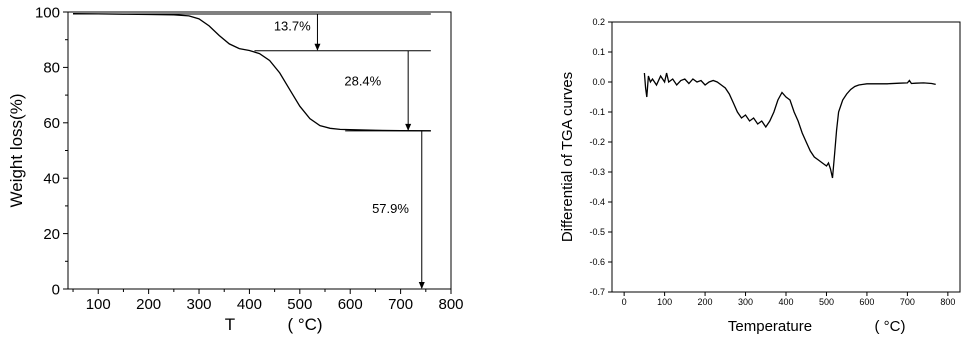 This screenshot has width=966, height=343. I want to click on y-tick-label: 40, so click(51, 178).